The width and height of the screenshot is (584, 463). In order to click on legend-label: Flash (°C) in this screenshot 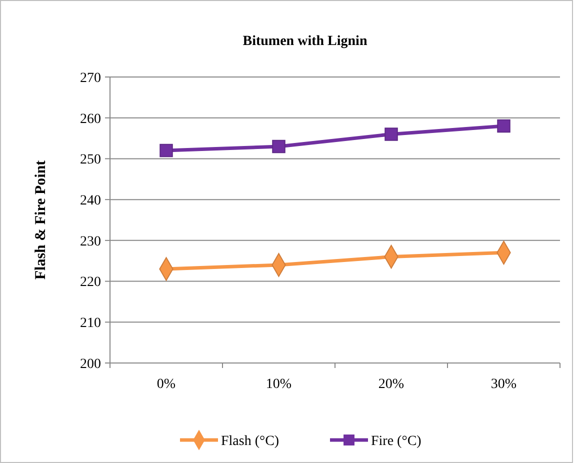, I will do `click(250, 441)`.